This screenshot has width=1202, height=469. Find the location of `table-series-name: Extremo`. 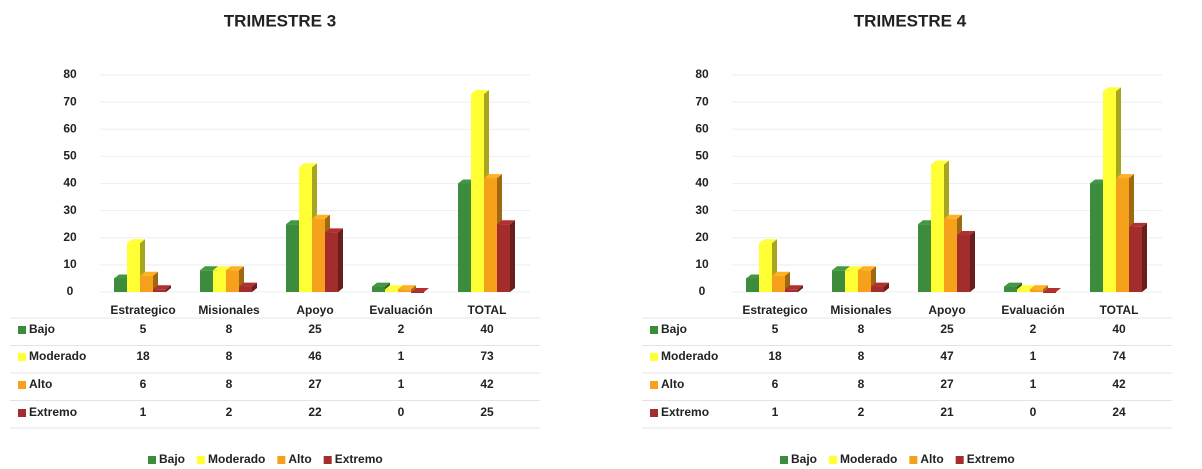

table-series-name: Extremo is located at coordinates (685, 412).